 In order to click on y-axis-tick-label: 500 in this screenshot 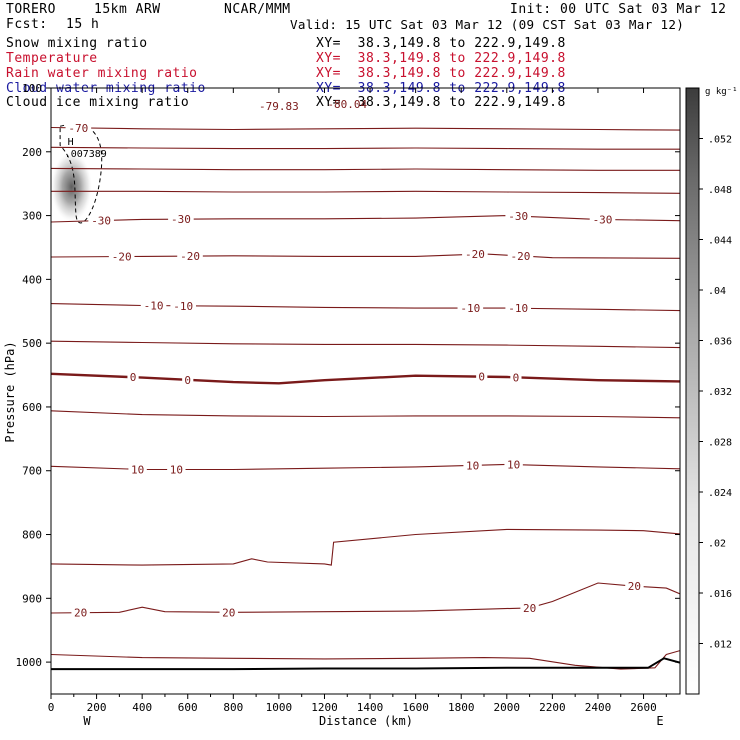, I will do `click(32, 343)`.